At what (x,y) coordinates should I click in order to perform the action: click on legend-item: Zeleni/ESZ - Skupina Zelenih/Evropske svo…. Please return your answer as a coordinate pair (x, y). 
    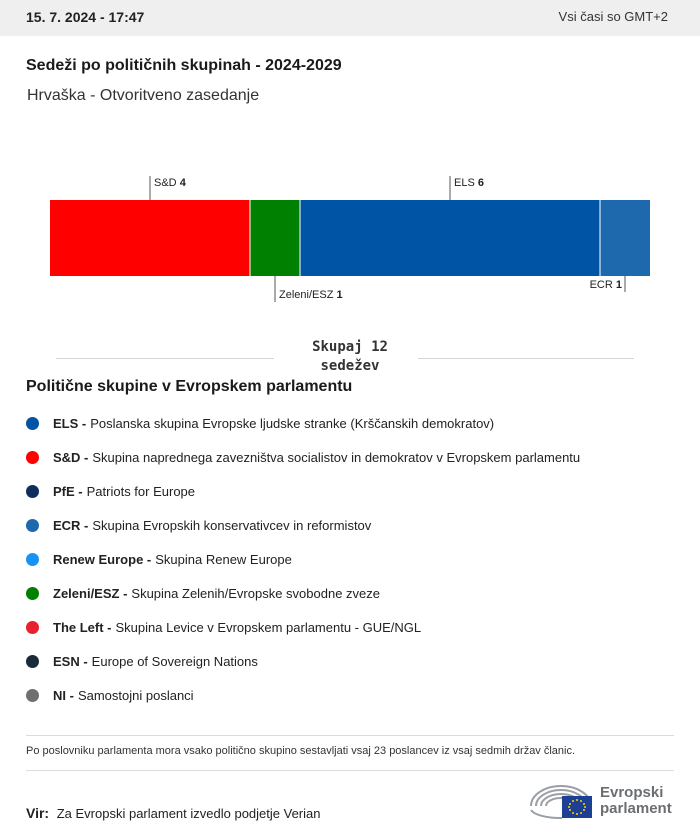
    Looking at the image, I should click on (356, 593).